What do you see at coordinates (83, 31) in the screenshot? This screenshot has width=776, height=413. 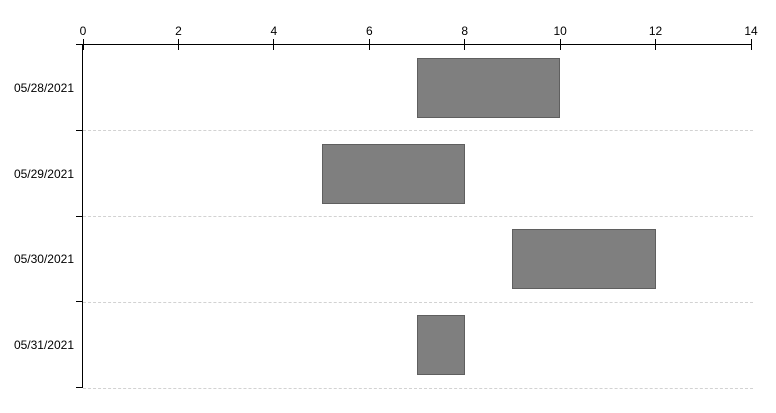 I see `x-axis-tick-label: 0` at bounding box center [83, 31].